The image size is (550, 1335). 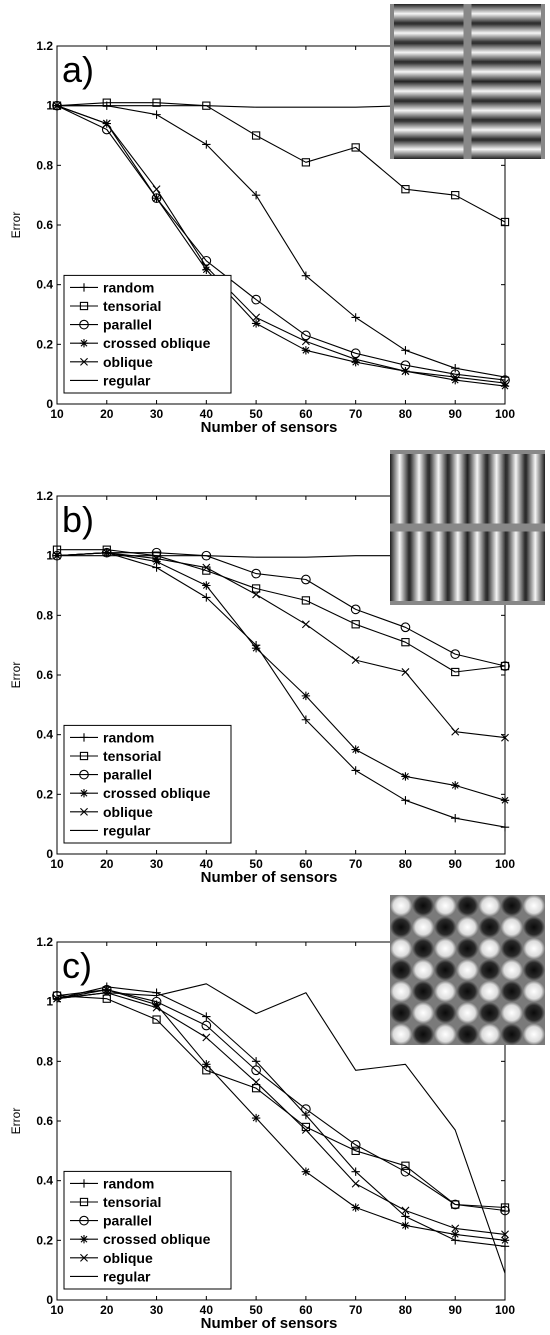 I want to click on legend-label: regular, so click(x=127, y=830).